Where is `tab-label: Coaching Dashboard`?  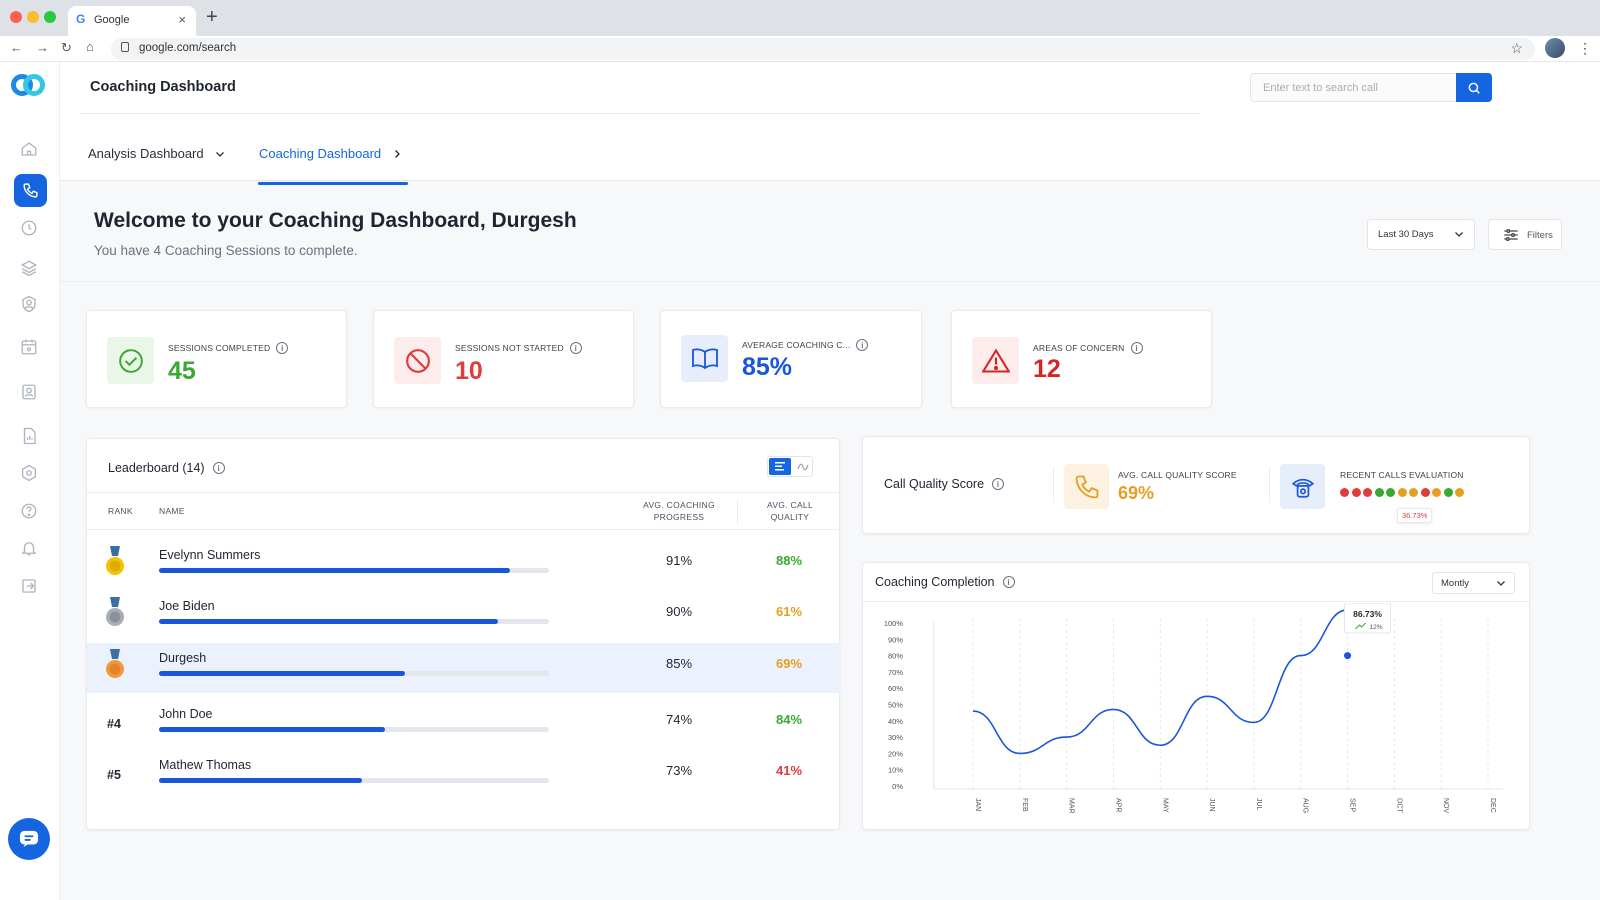
tab-label: Coaching Dashboard is located at coordinates (320, 153).